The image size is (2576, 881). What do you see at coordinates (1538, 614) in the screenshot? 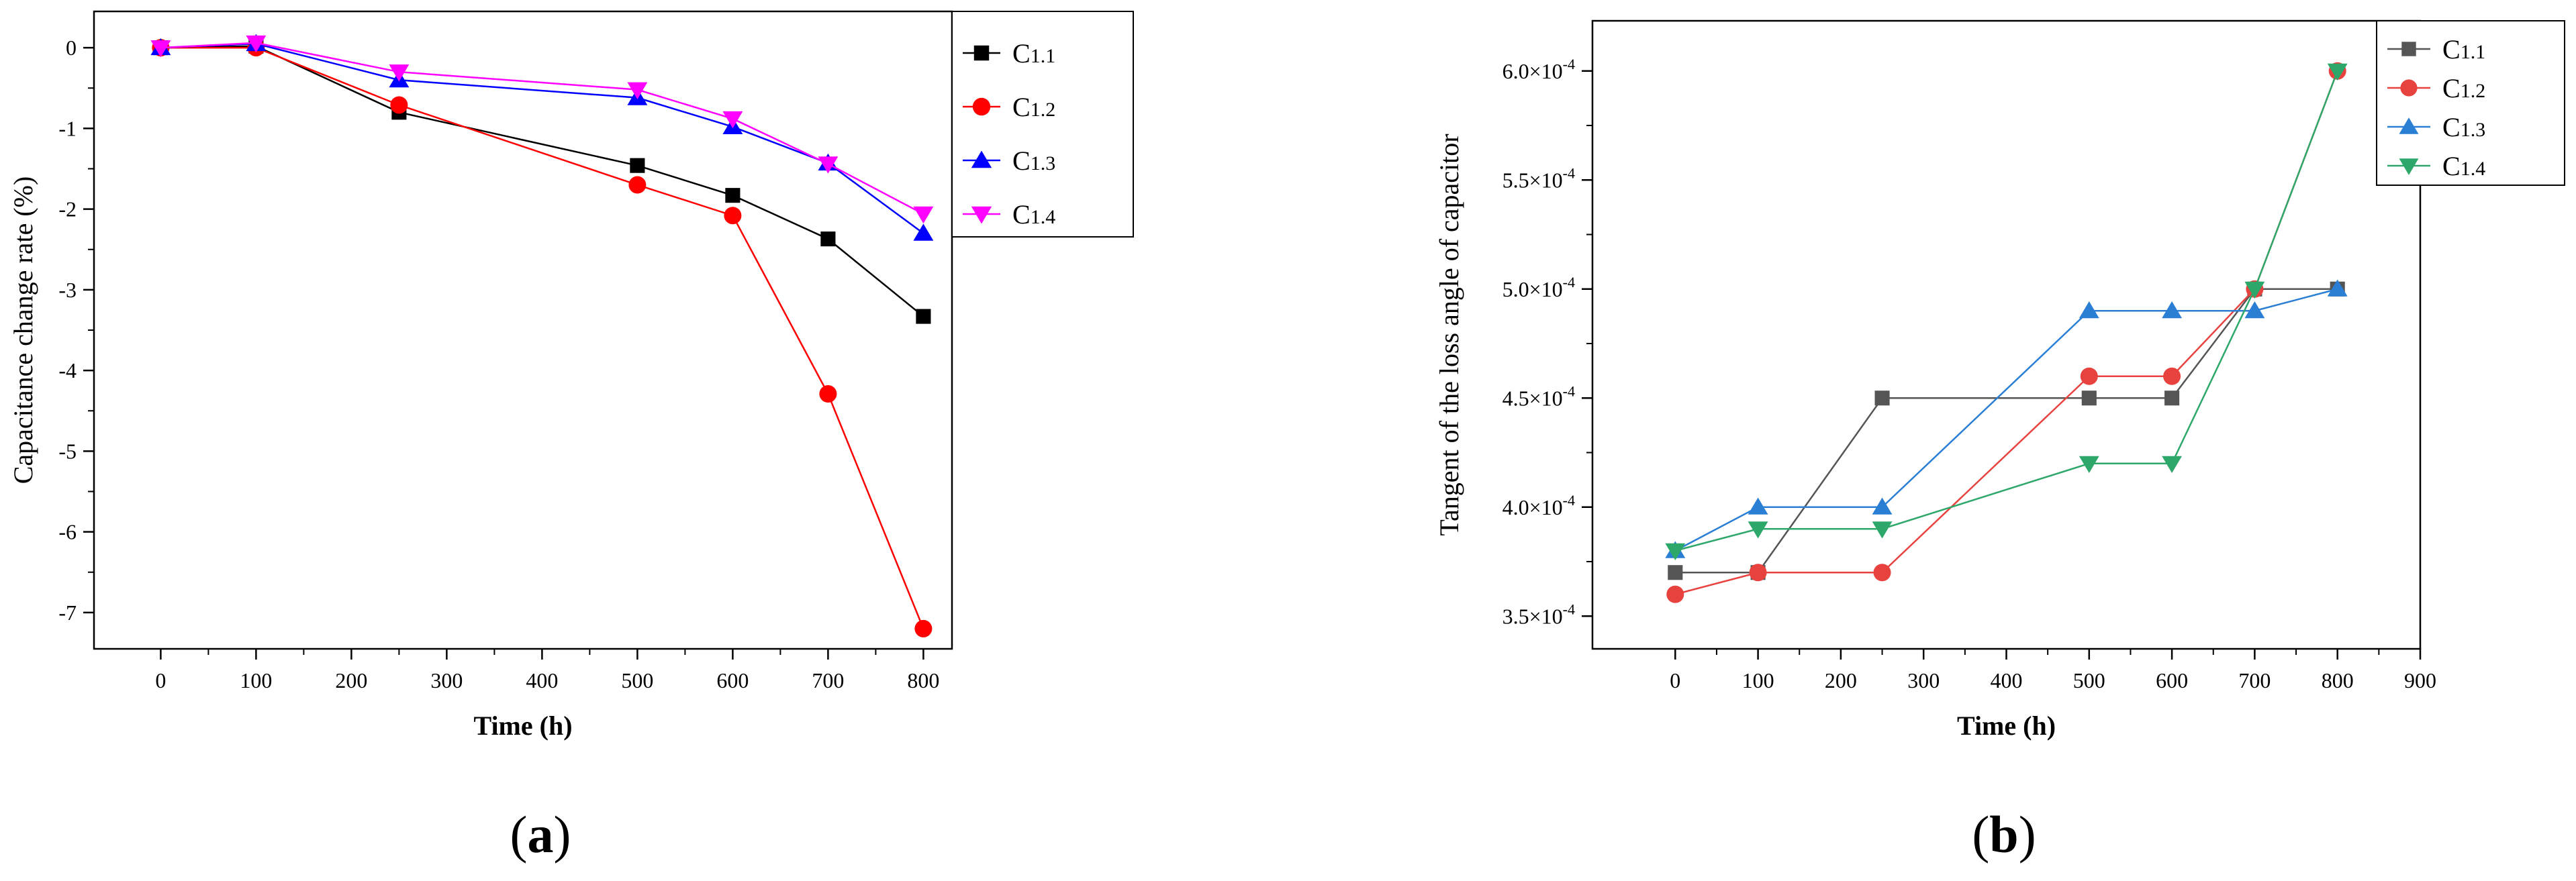
I see `y-tick-label: 3.5×10⁻⁴` at bounding box center [1538, 614].